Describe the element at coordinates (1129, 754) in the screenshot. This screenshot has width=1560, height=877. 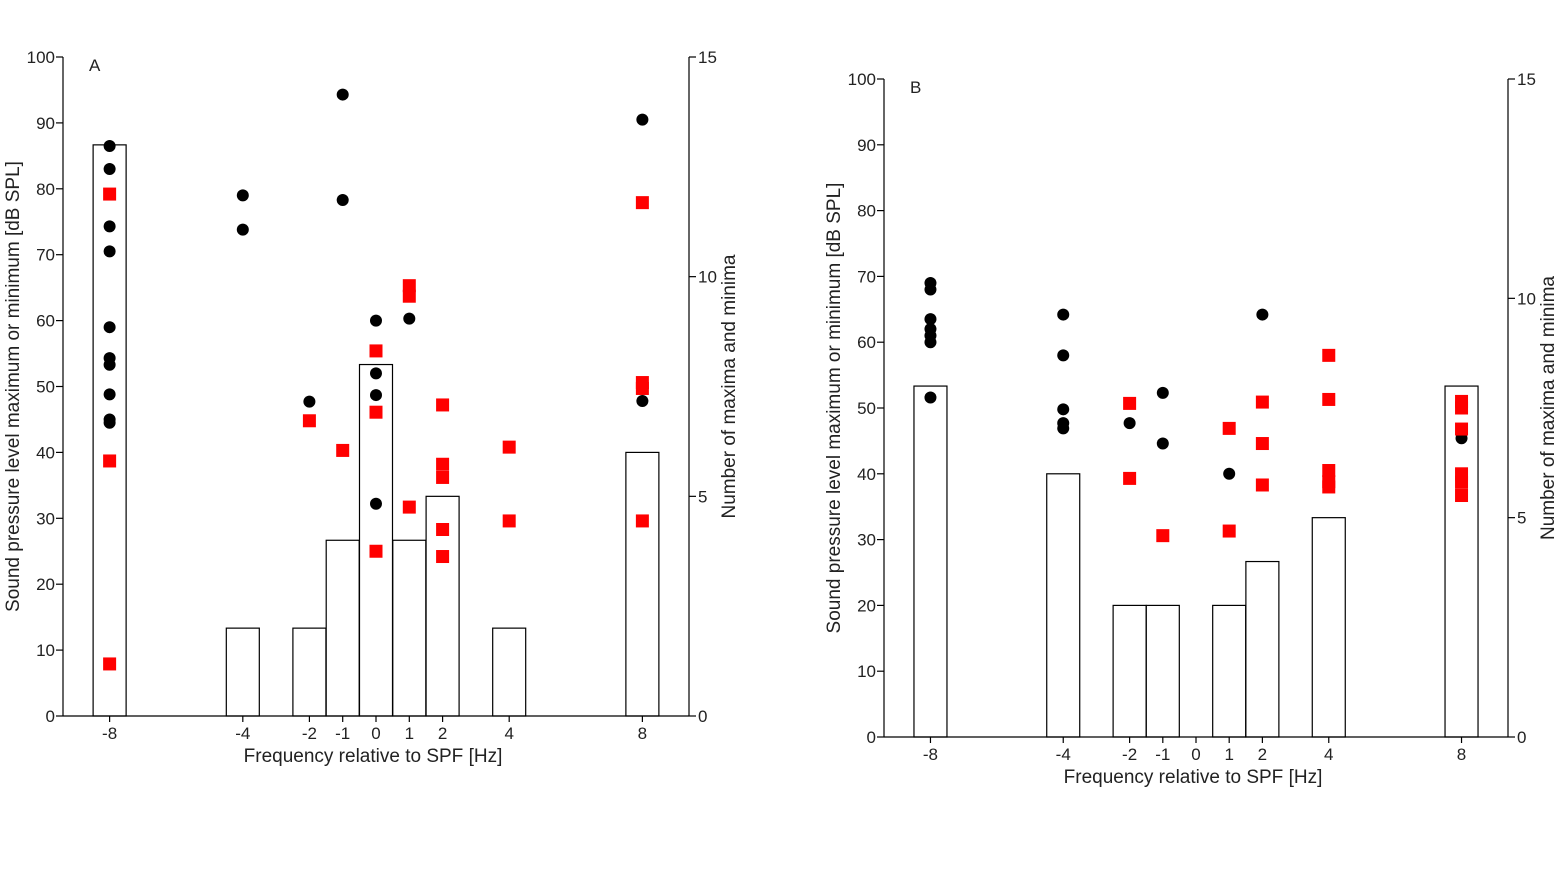
I see `panel-b-x-tick-label: -2` at that location.